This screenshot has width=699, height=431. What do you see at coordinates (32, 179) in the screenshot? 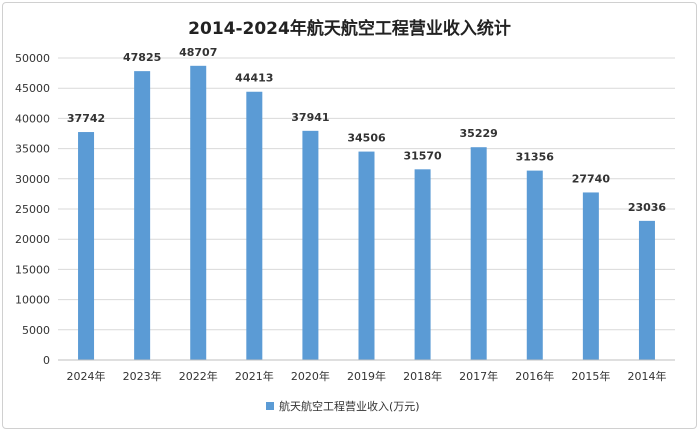
I see `y-tick-label: 30000` at bounding box center [32, 179].